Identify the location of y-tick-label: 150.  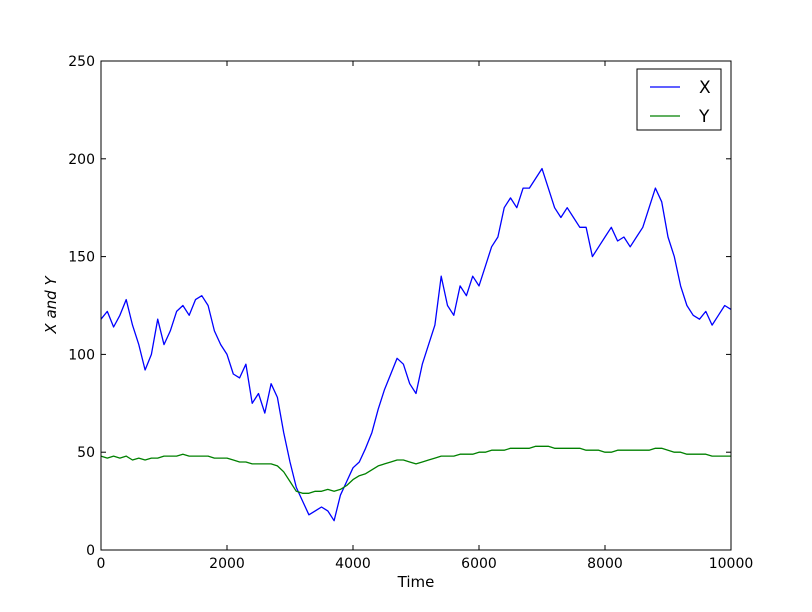
(81, 258).